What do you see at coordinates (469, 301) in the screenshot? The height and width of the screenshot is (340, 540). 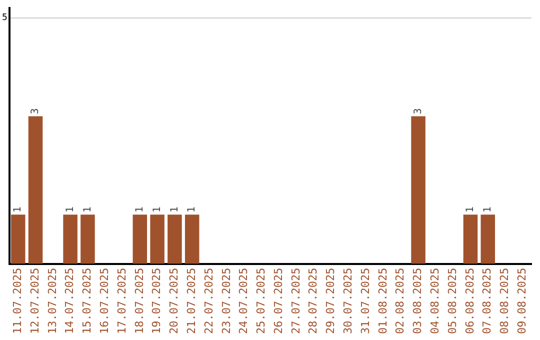 I see `x-tick-label: 06.08.2025` at bounding box center [469, 301].